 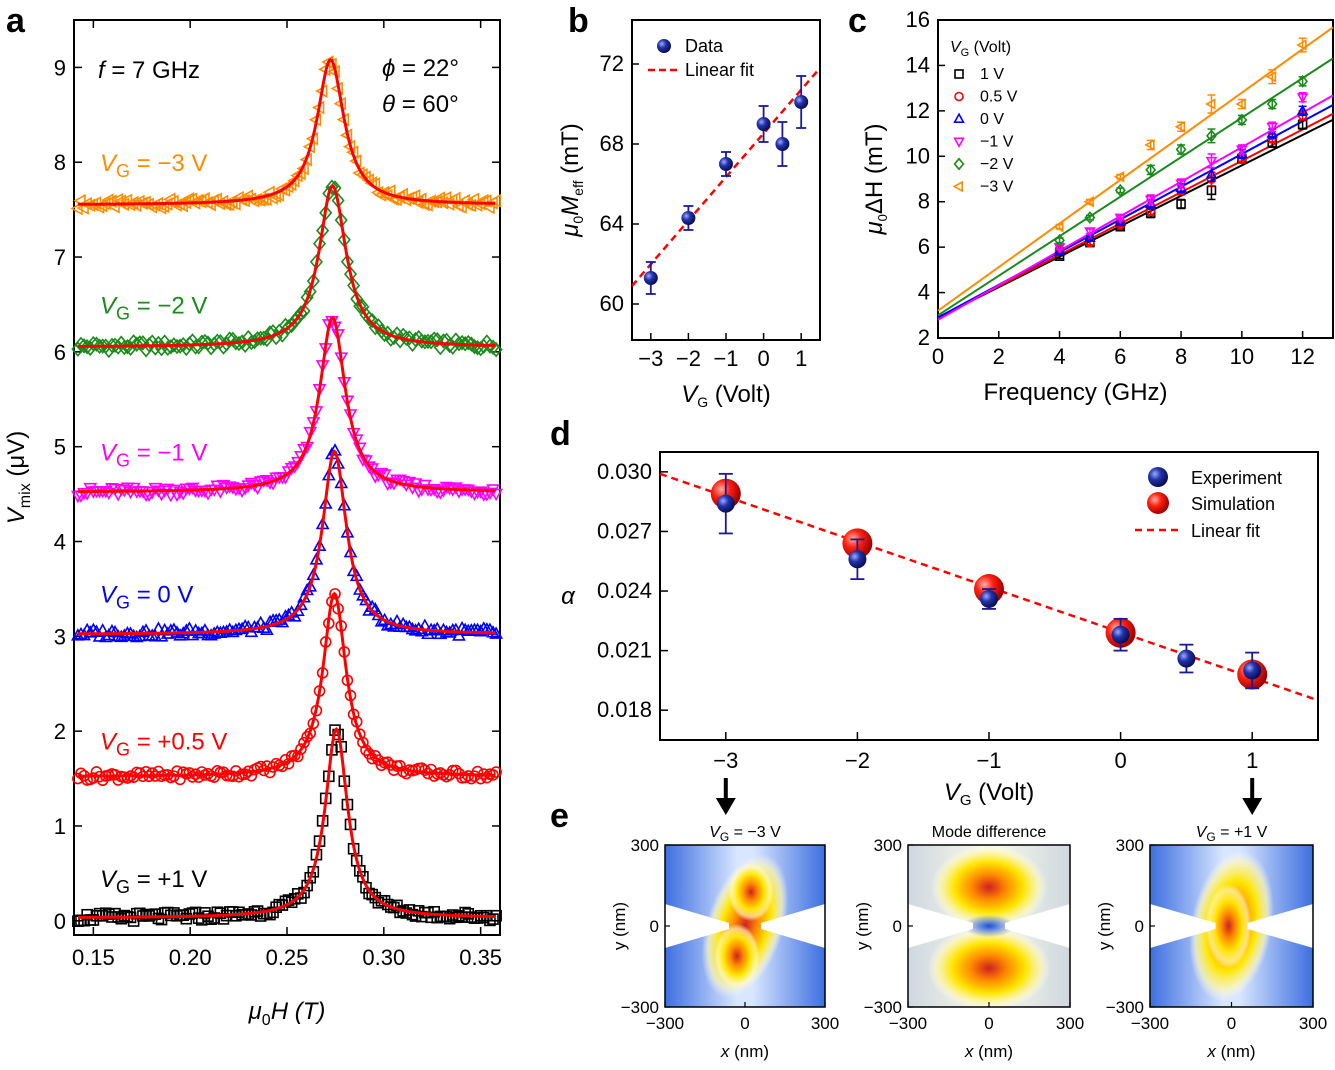 What do you see at coordinates (989, 832) in the screenshot?
I see `map-title: Mode difference` at bounding box center [989, 832].